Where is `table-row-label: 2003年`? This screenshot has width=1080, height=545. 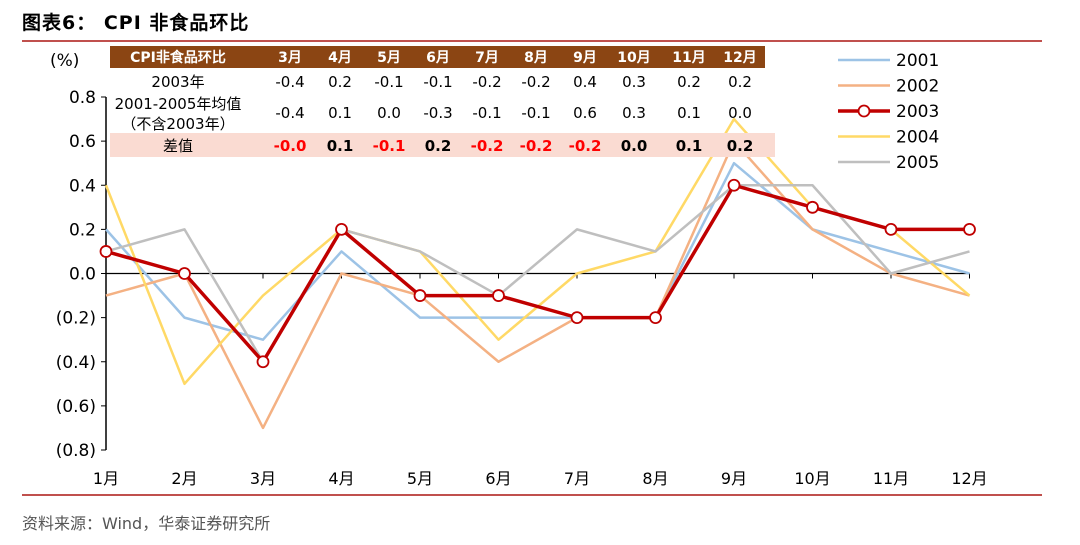
table-row-label: 2003年 is located at coordinates (177, 82).